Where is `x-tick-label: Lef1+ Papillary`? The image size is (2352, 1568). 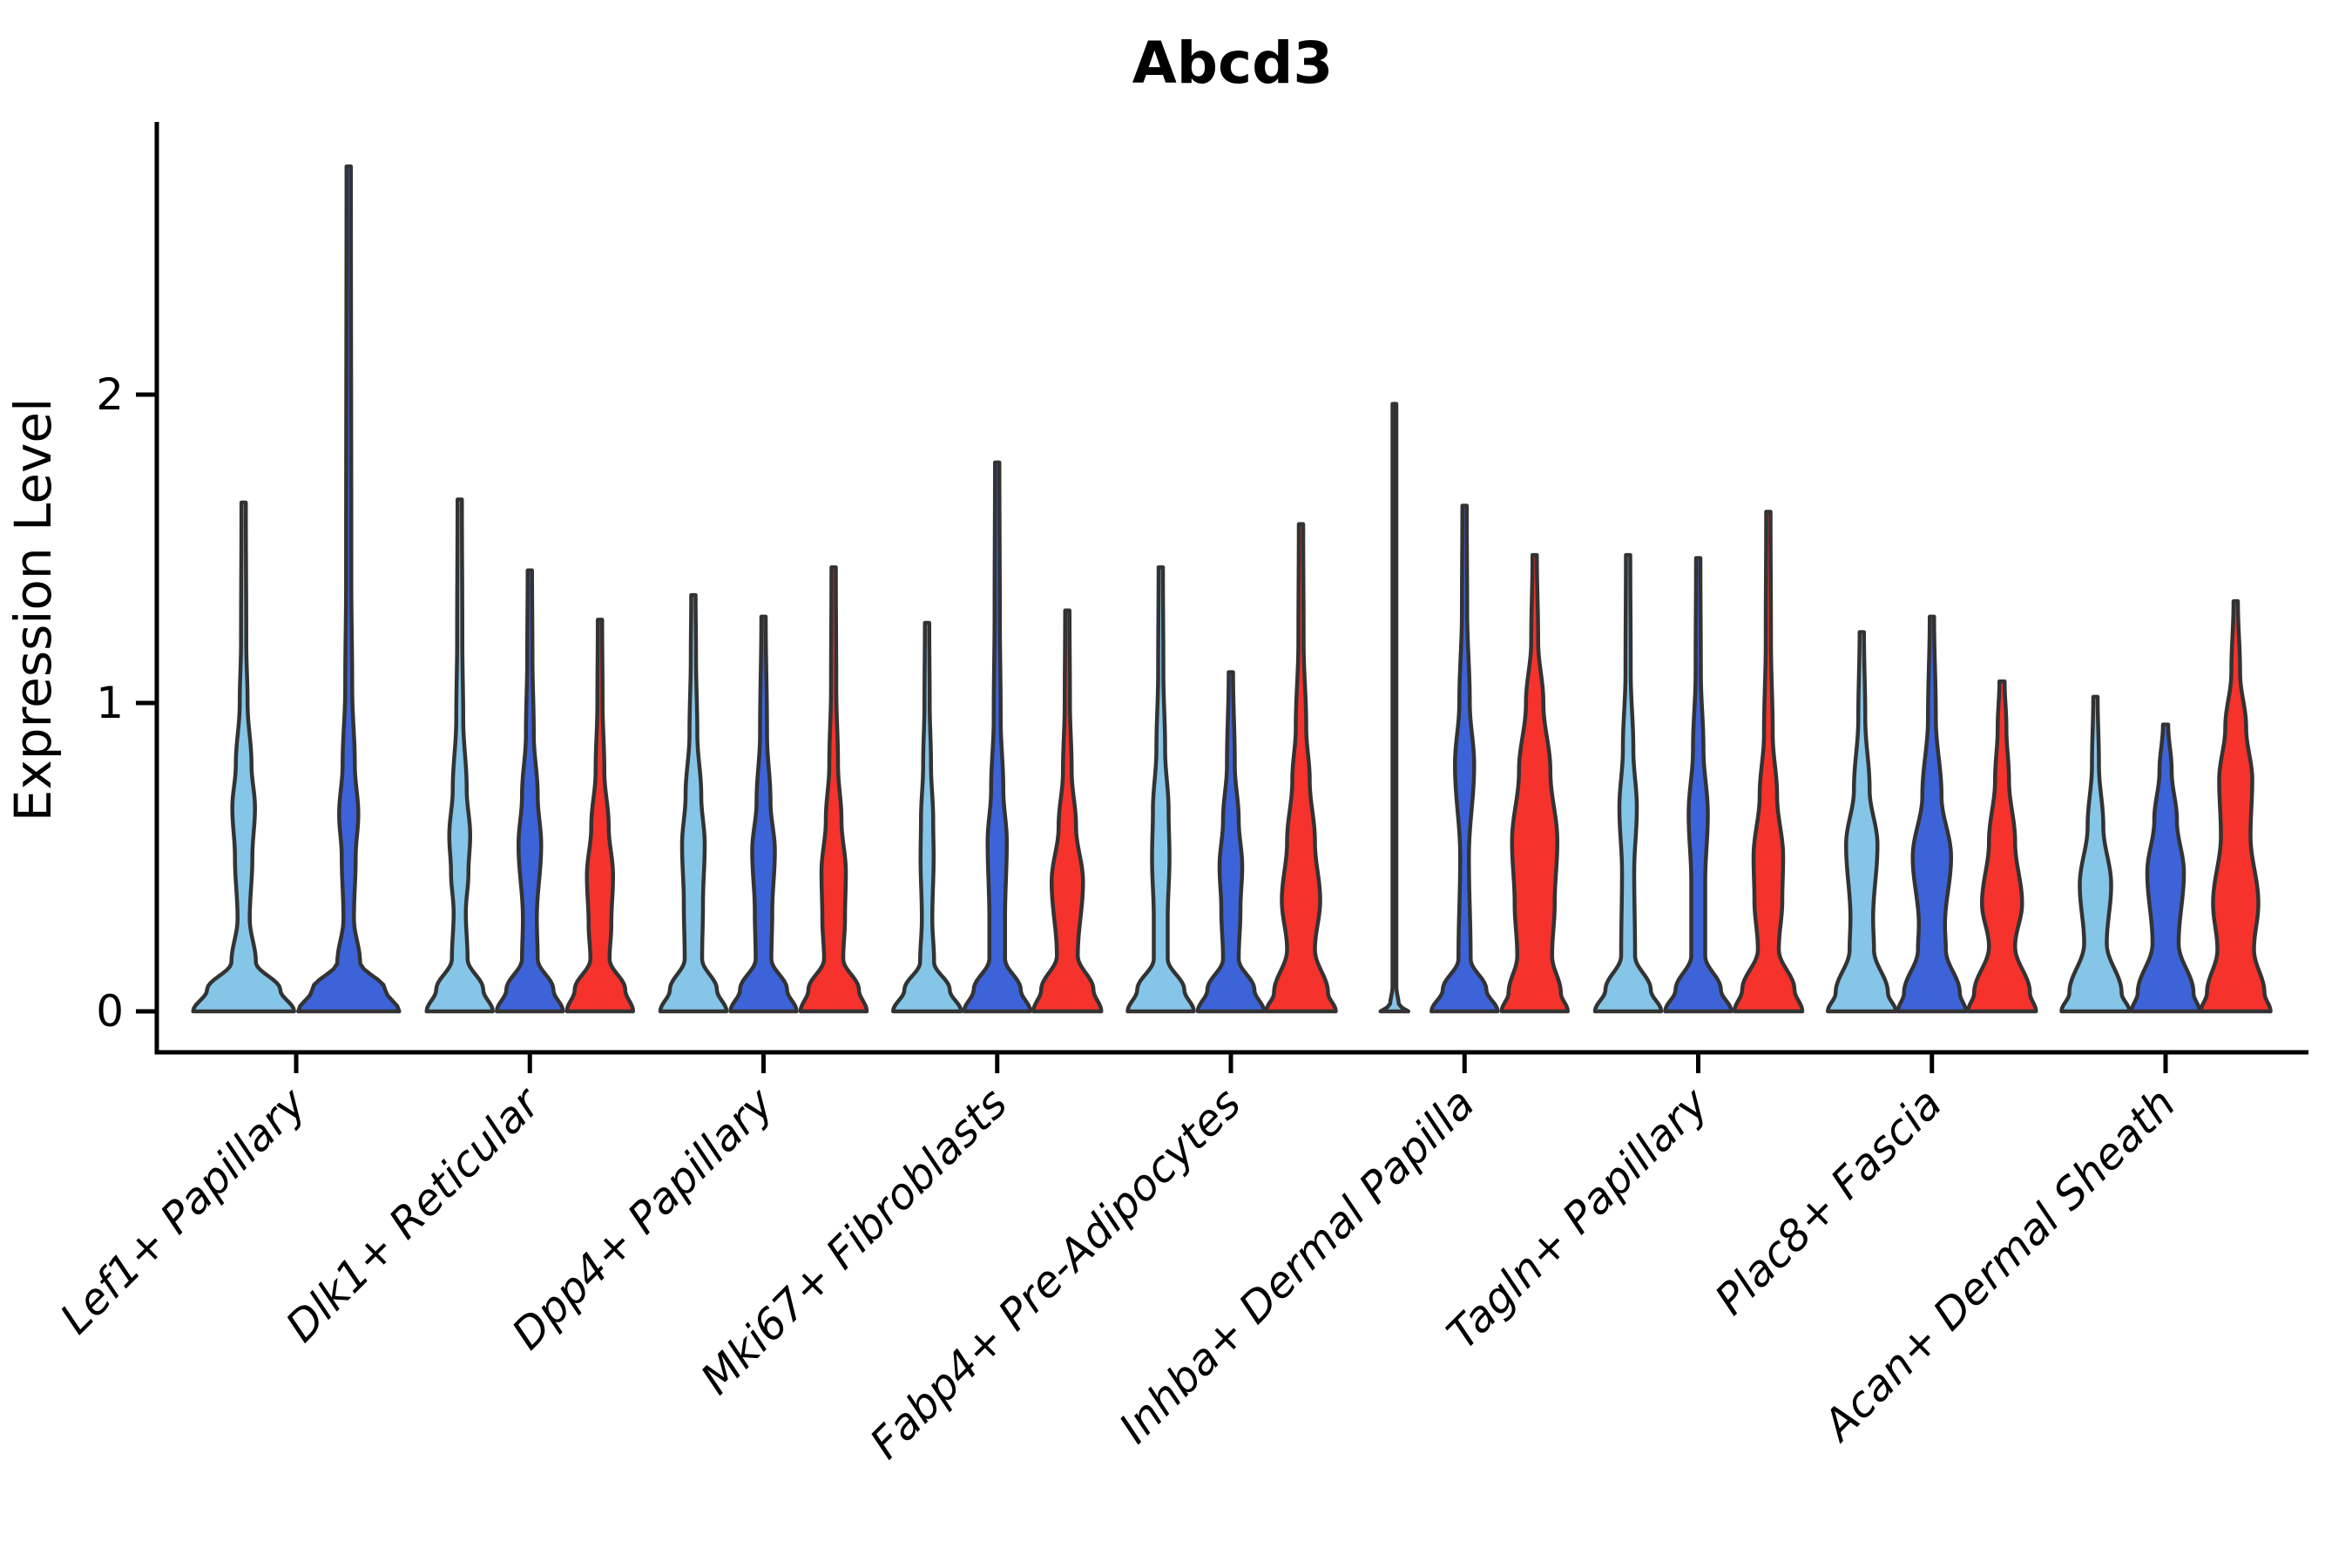
x-tick-label: Lef1+ Papillary is located at coordinates (183, 1211).